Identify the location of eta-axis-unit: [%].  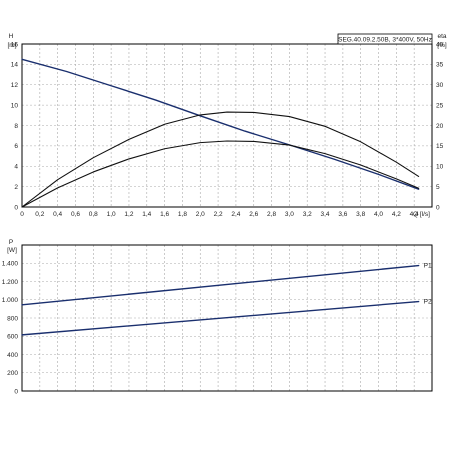
(442, 45).